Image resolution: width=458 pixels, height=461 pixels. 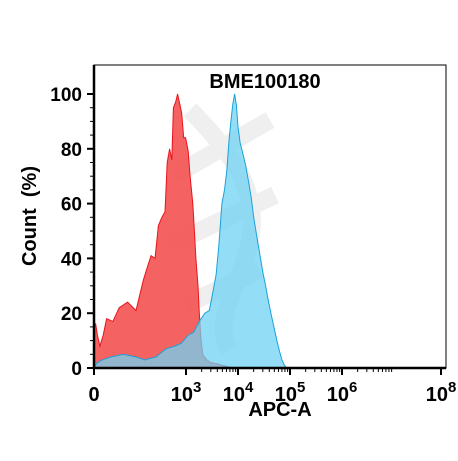 What do you see at coordinates (72, 232) in the screenshot?
I see `y-axis-ticks: 0 20 40 60 80 100` at bounding box center [72, 232].